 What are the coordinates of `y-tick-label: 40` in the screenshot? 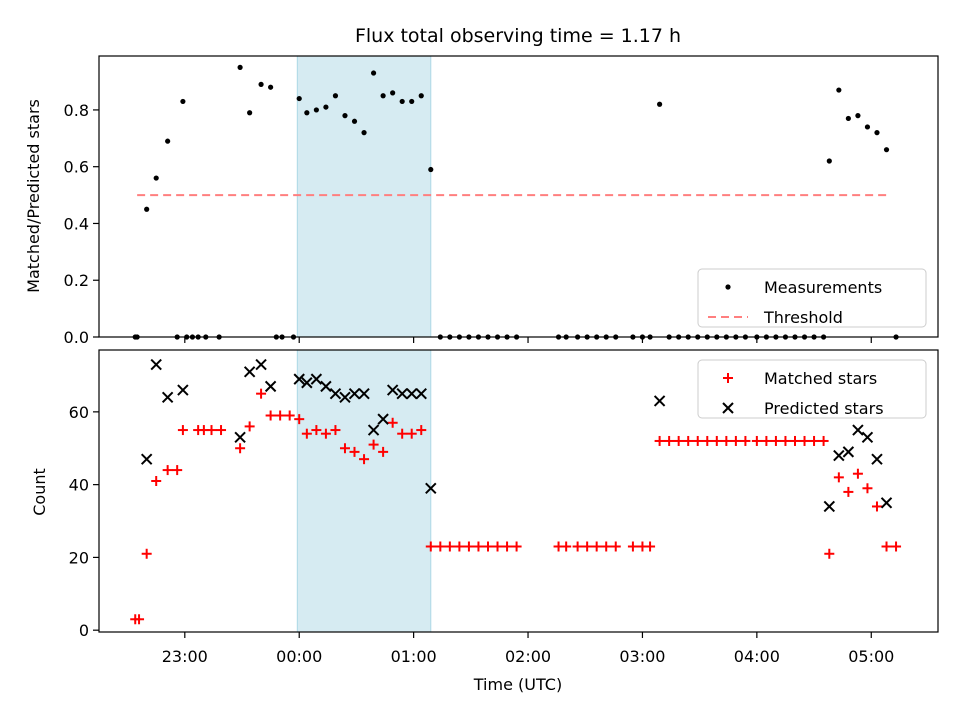 It's located at (79, 485).